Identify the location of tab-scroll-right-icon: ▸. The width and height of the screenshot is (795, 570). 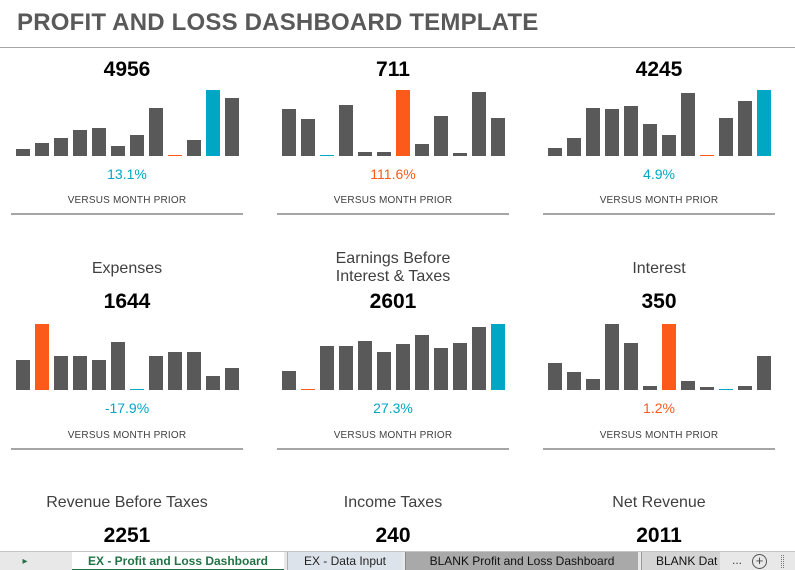
(25, 561).